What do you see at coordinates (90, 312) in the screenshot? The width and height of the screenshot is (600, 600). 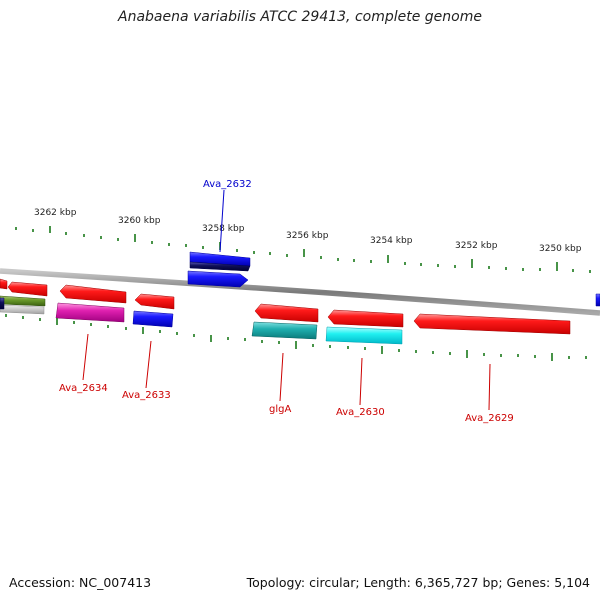 I see `gene-arrow-magenta` at bounding box center [90, 312].